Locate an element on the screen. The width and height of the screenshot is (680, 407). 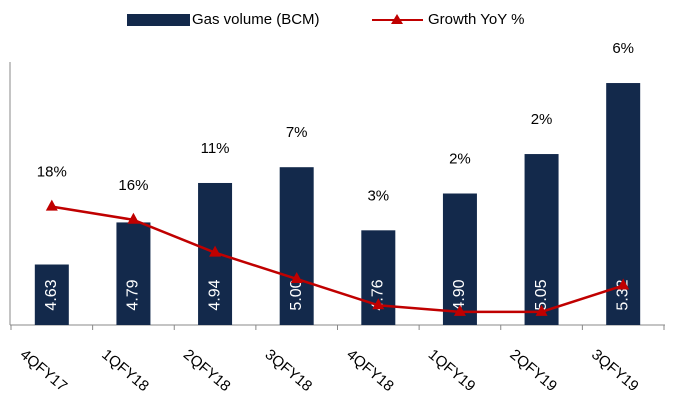
bar-value-label: 5.00 is located at coordinates (296, 294).